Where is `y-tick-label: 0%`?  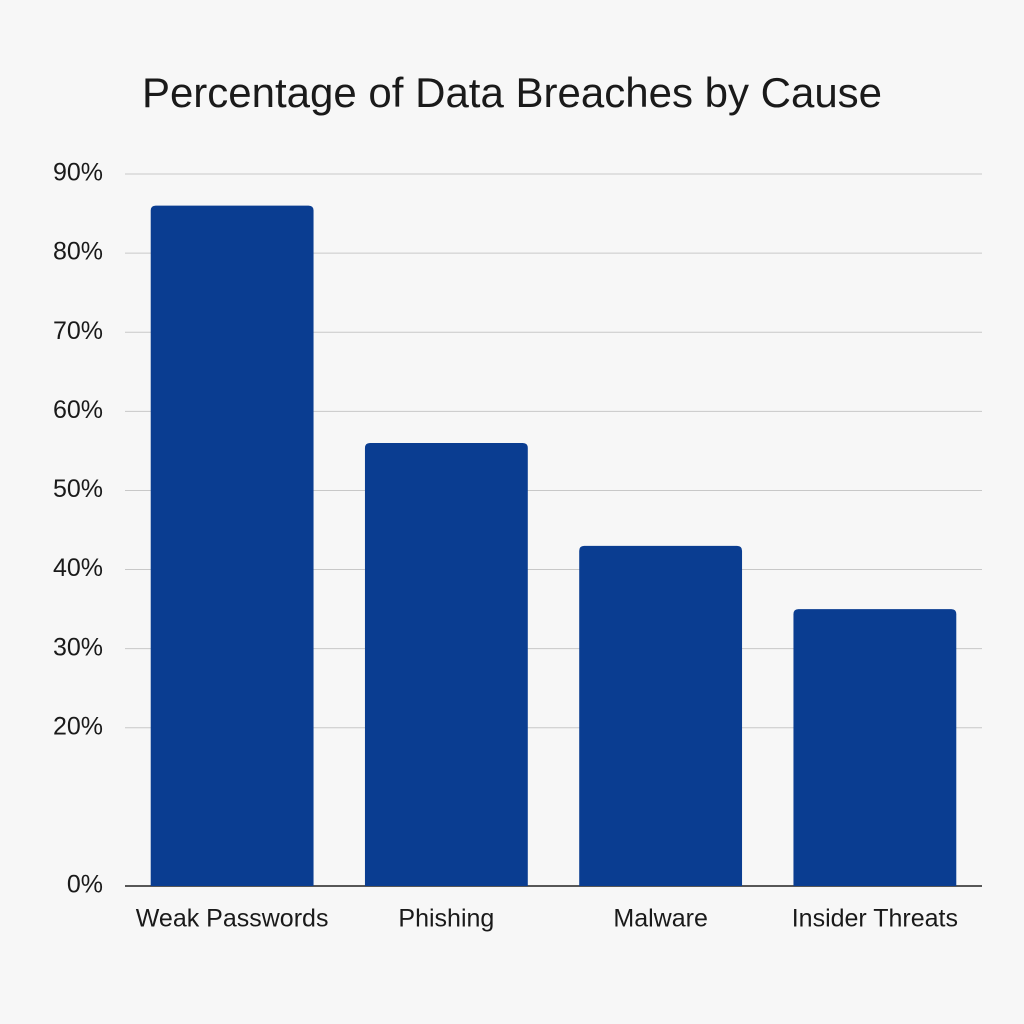 y-tick-label: 0% is located at coordinates (85, 885).